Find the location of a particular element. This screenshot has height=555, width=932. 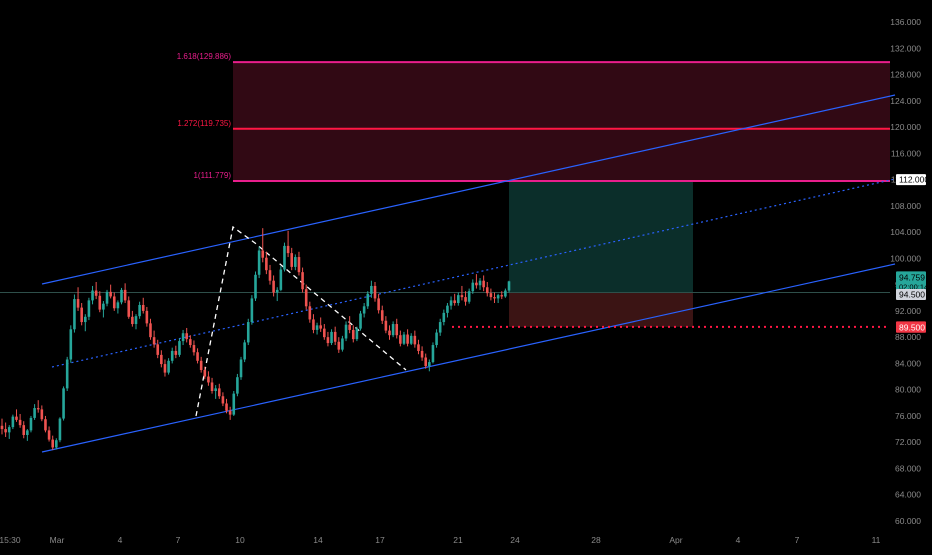

price-tick-label: 120.000 is located at coordinates (905, 127).